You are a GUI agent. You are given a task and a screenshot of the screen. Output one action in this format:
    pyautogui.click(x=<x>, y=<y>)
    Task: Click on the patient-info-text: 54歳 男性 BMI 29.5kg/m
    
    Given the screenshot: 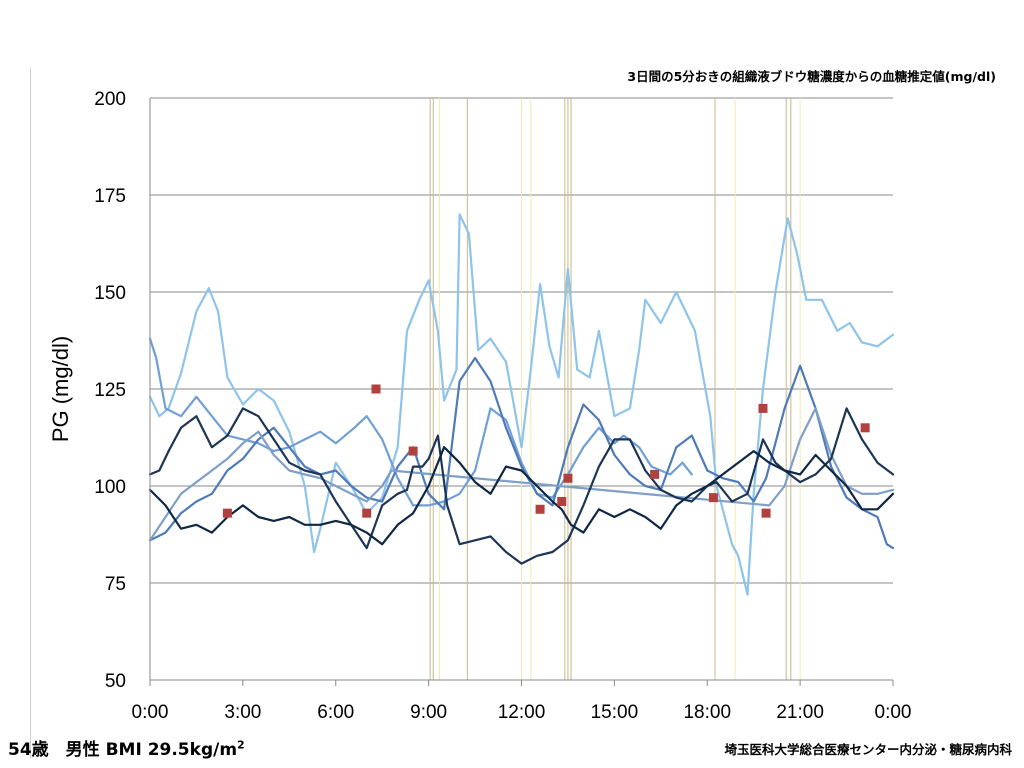 What is the action you would take?
    pyautogui.click(x=123, y=750)
    